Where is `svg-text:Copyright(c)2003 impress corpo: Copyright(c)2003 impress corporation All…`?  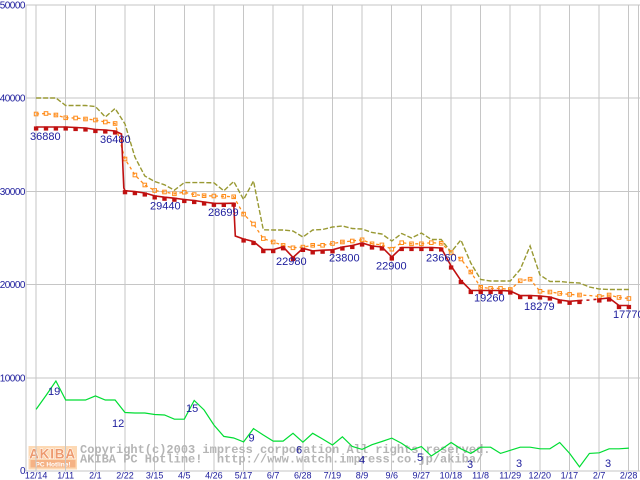
svg-text:Copyright(c)2003 impress corpo: Copyright(c)2003 impress corporation All… is located at coordinates (285, 450).